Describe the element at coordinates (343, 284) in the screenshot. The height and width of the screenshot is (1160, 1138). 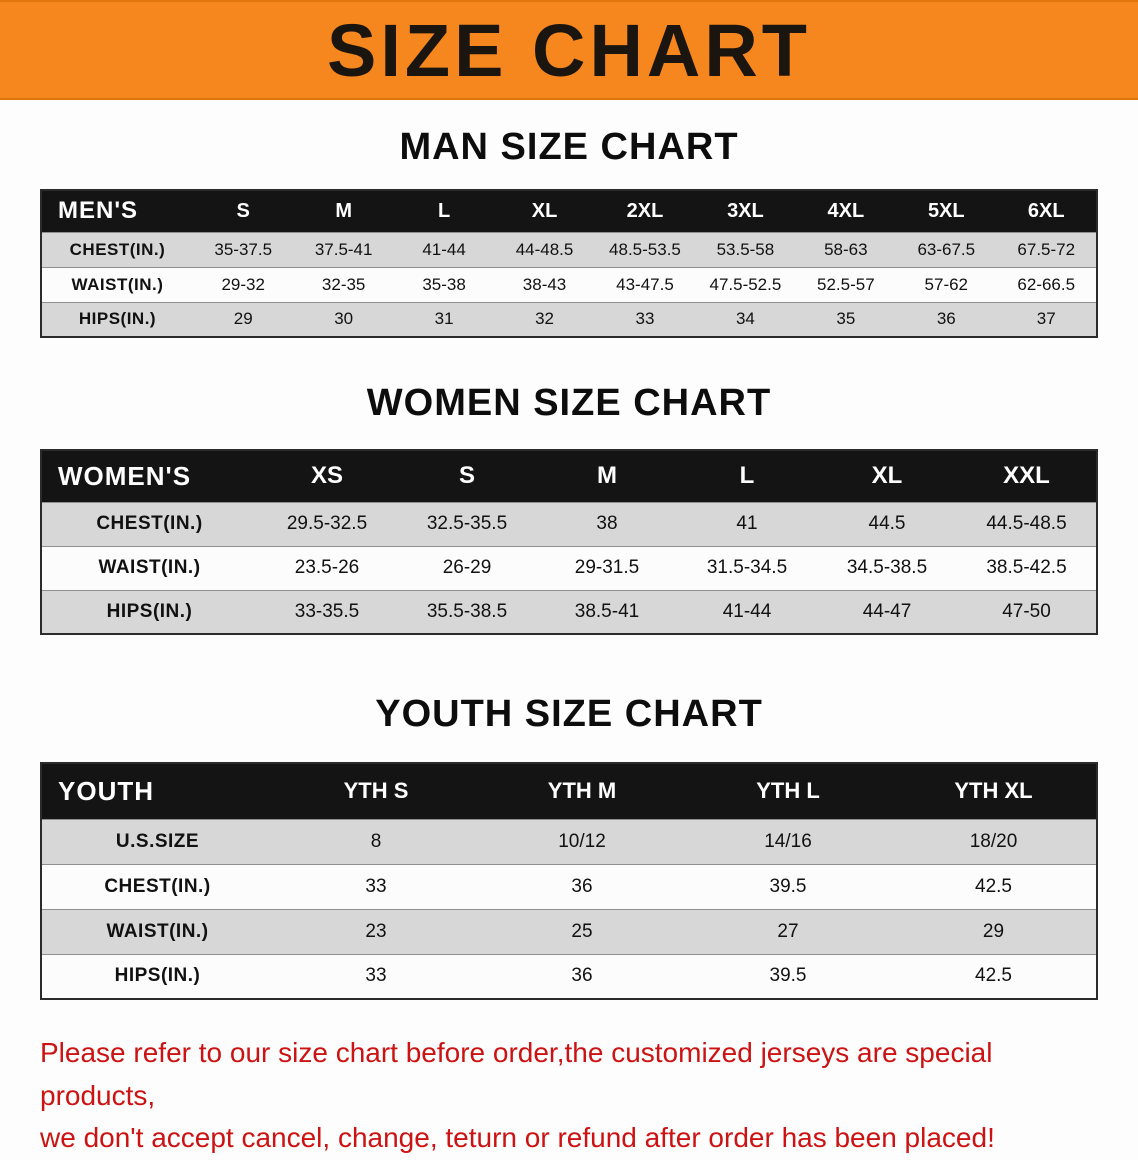
I see `size-value: 32-35` at that location.